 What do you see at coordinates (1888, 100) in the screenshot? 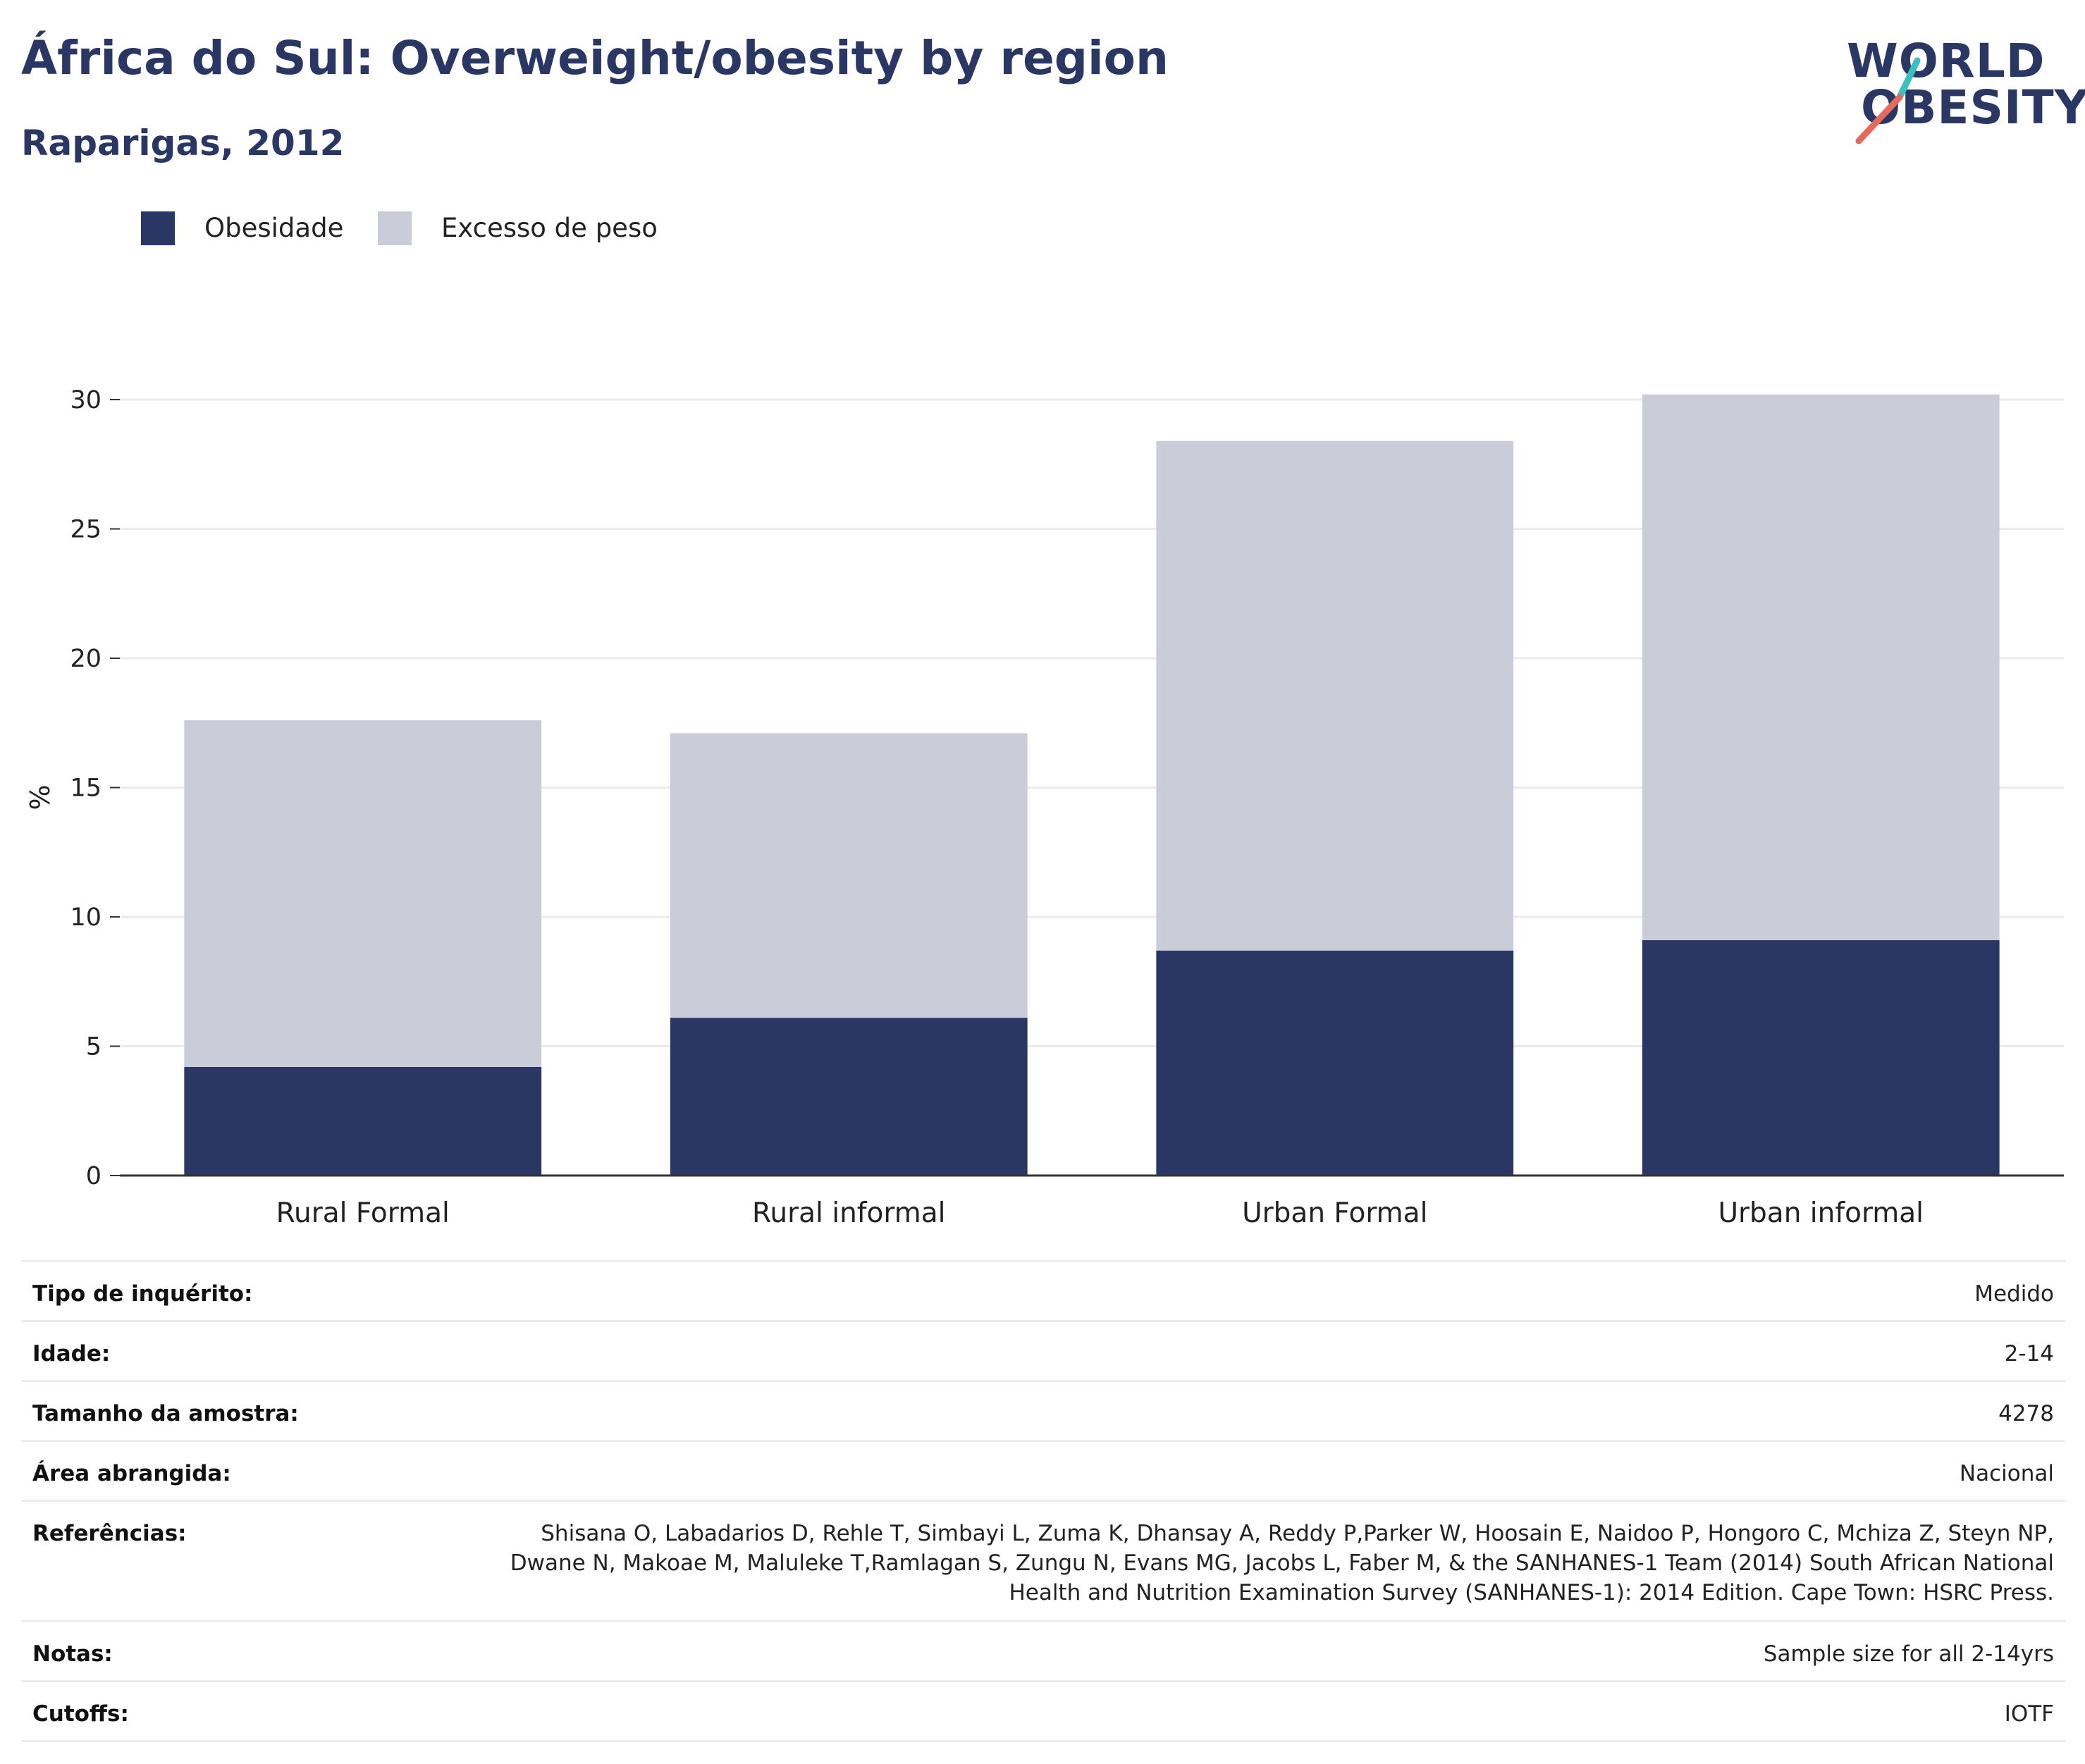
I see `logo-slash-icon` at bounding box center [1888, 100].